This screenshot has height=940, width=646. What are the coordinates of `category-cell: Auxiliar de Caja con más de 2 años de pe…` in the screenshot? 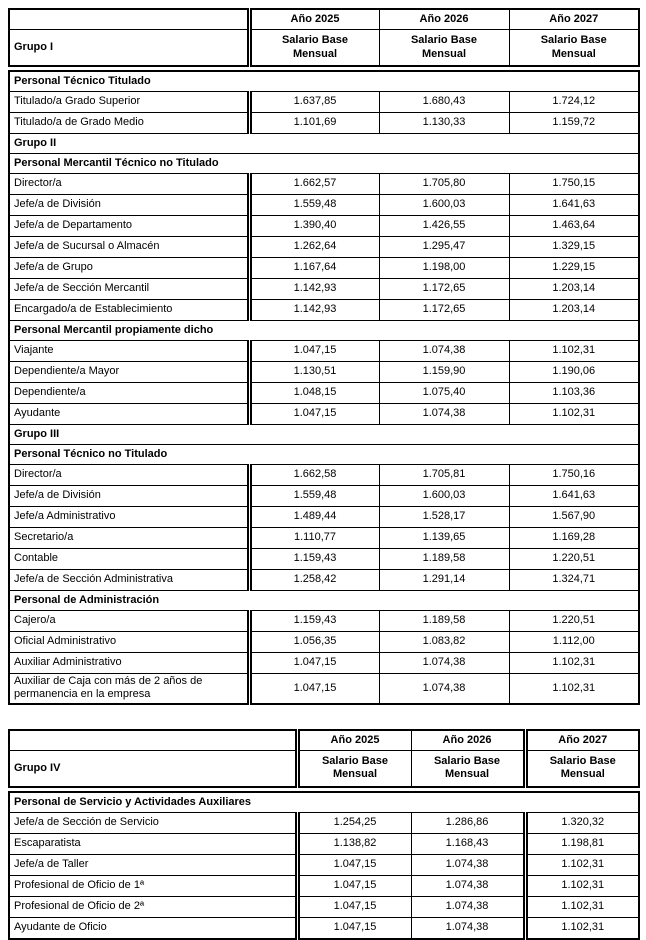 It's located at (129, 688).